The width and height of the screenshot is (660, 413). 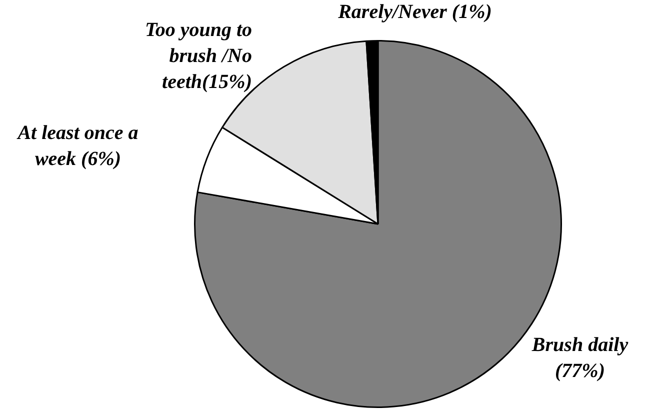 What do you see at coordinates (415, 12) in the screenshot?
I see `slice-label: Rarely/Never (1%)` at bounding box center [415, 12].